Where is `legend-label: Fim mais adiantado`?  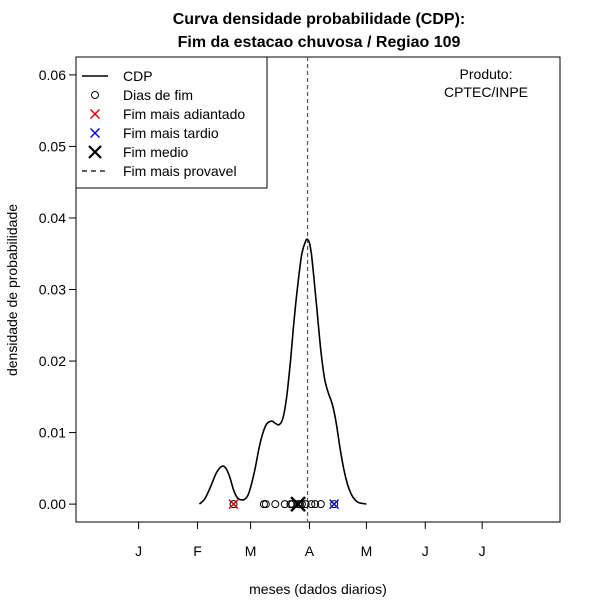
legend-label: Fim mais adiantado is located at coordinates (184, 114).